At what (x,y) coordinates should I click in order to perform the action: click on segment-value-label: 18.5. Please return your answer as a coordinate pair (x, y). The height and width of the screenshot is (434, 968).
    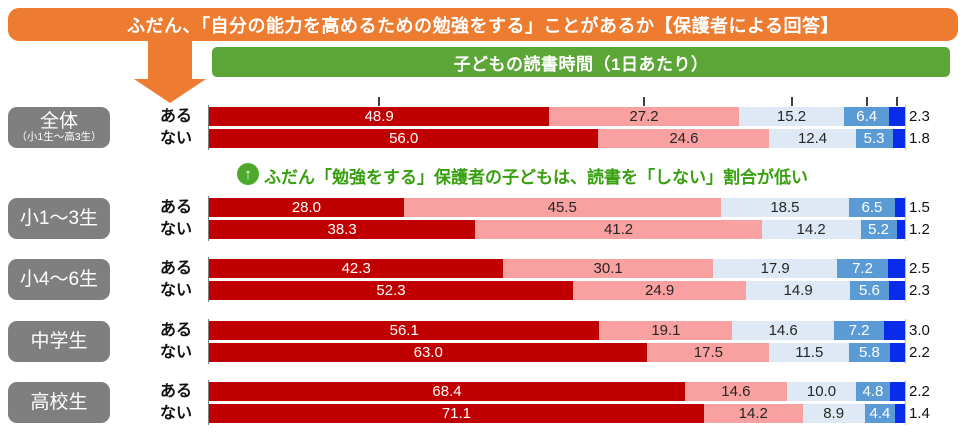
    Looking at the image, I should click on (785, 207).